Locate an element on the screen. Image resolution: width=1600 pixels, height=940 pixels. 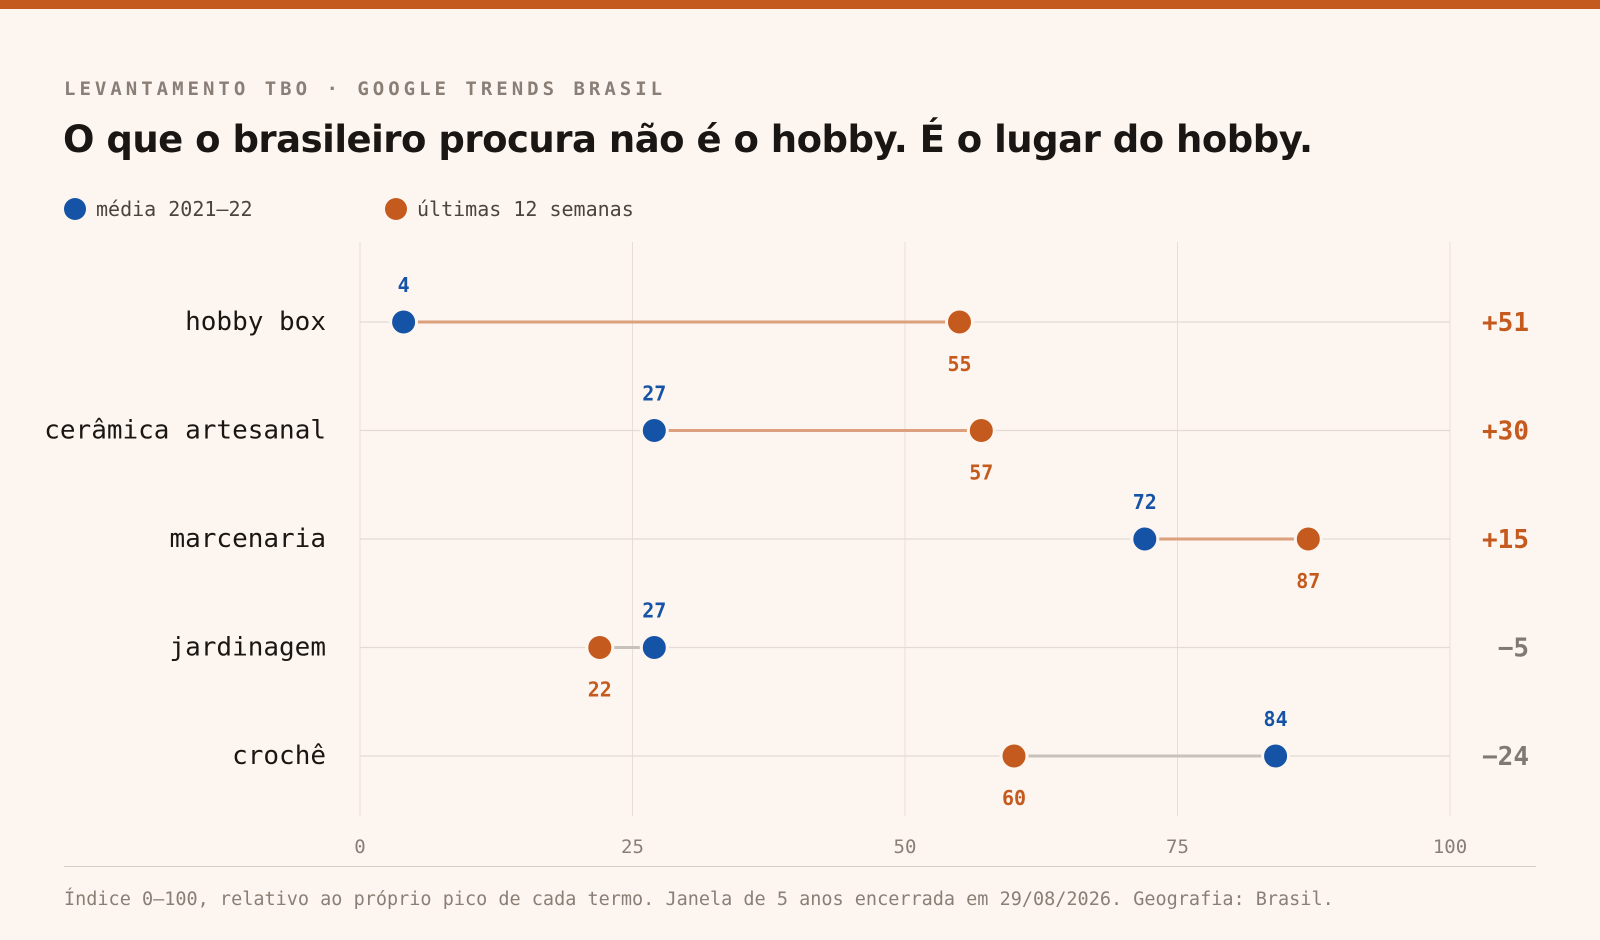
delta-label: +51 is located at coordinates (1505, 323).